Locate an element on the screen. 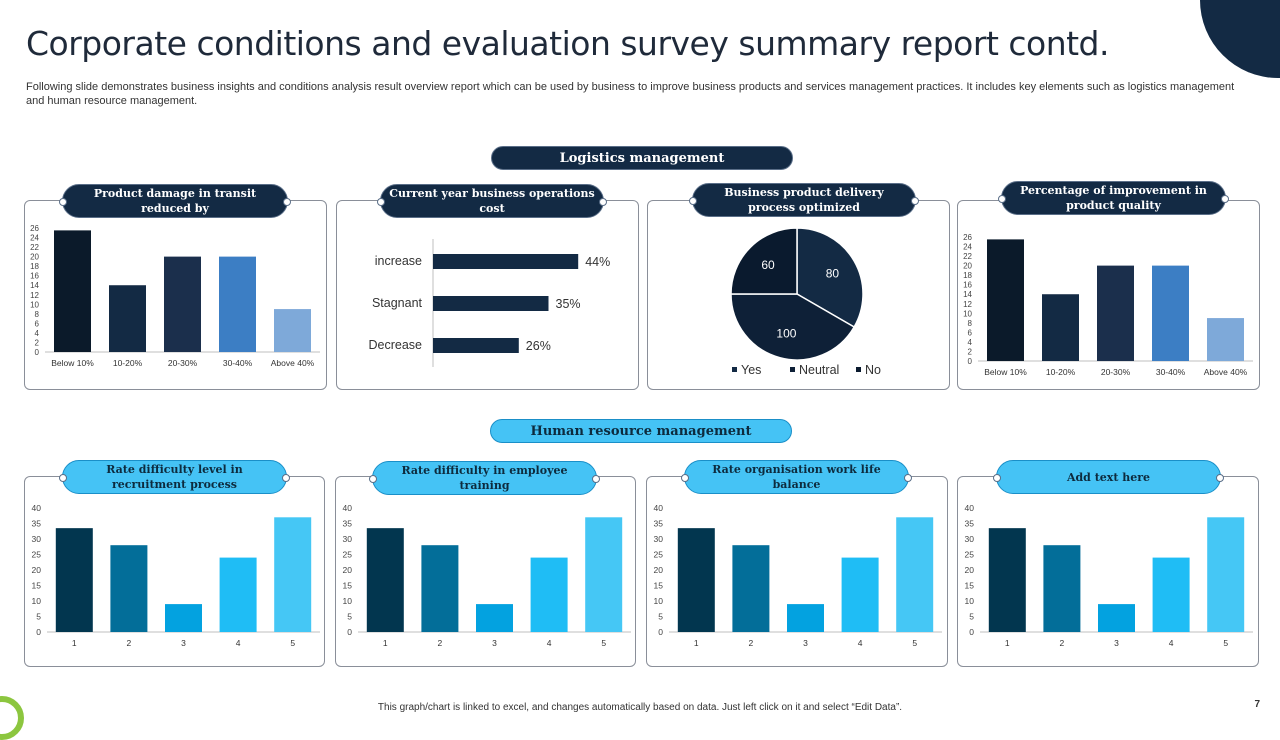 Image resolution: width=1280 pixels, height=740 pixels. y-tick-label: 12 is located at coordinates (967, 304).